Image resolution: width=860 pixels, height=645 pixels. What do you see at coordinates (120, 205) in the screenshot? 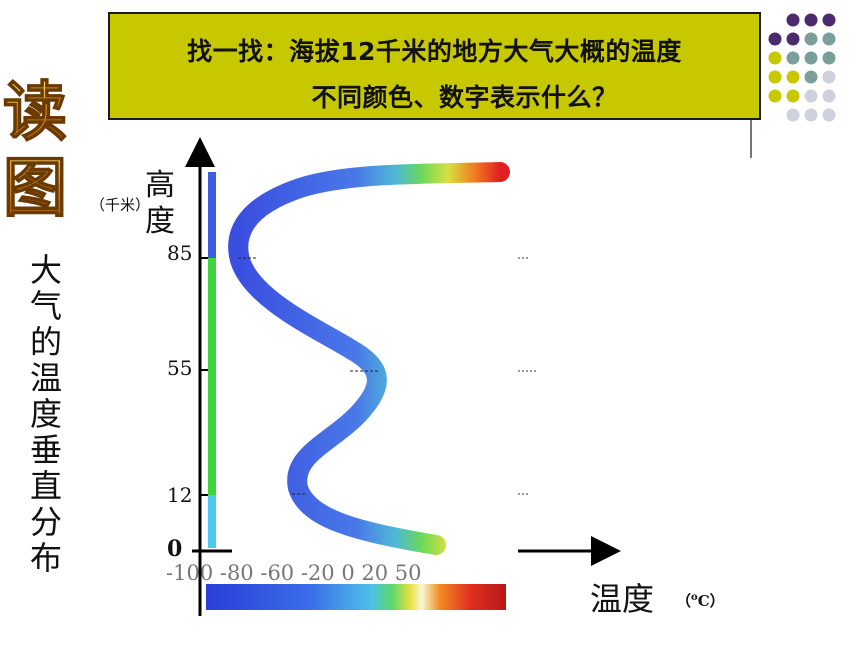
I see `y-axis-unit: （千米）` at bounding box center [120, 205].